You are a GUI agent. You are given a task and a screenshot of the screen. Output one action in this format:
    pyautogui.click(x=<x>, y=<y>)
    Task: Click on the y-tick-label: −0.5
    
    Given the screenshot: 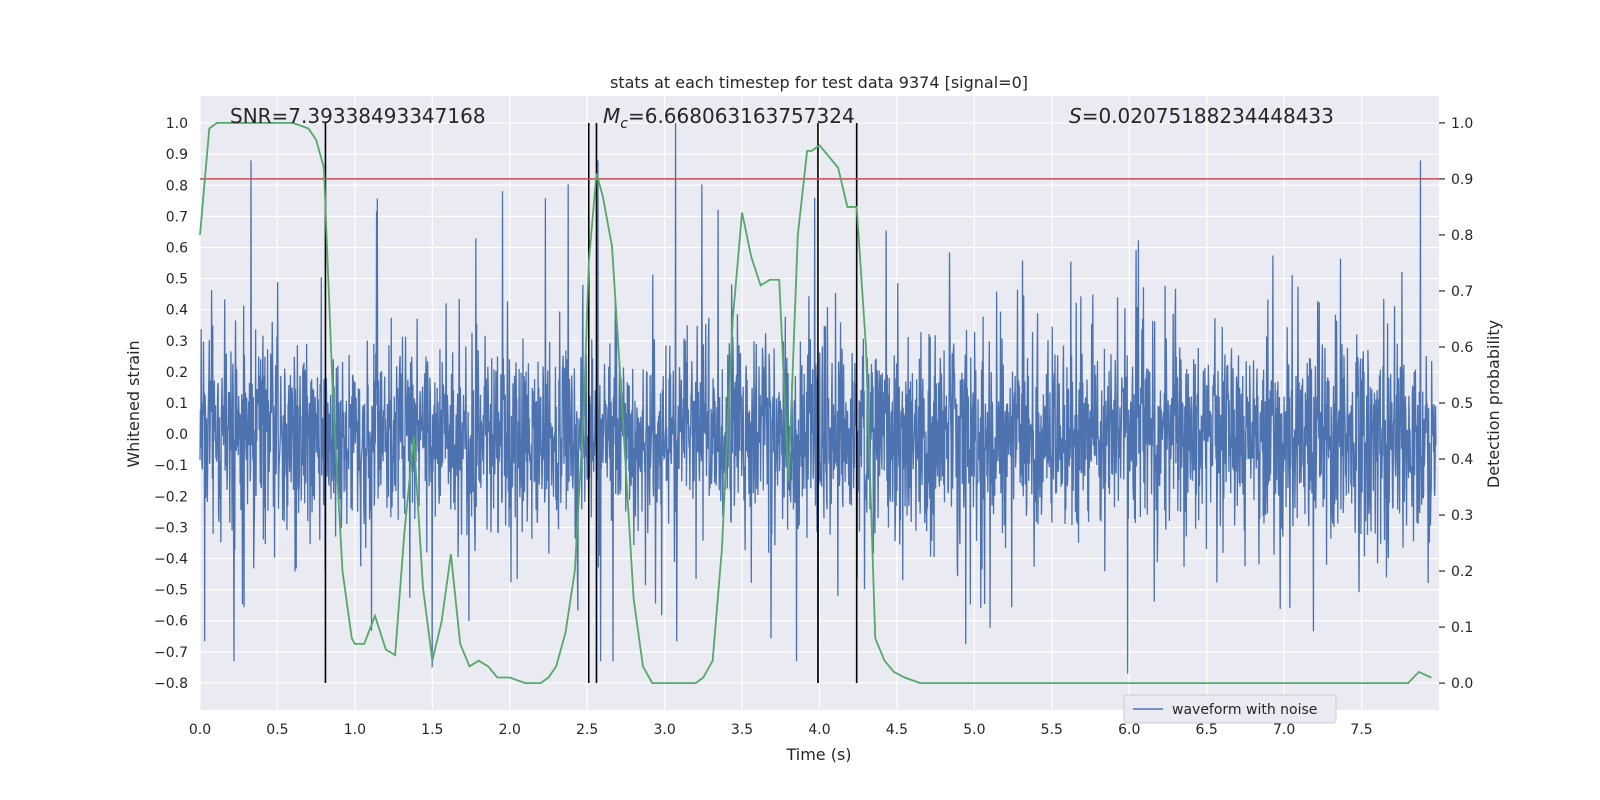 What is the action you would take?
    pyautogui.click(x=171, y=591)
    